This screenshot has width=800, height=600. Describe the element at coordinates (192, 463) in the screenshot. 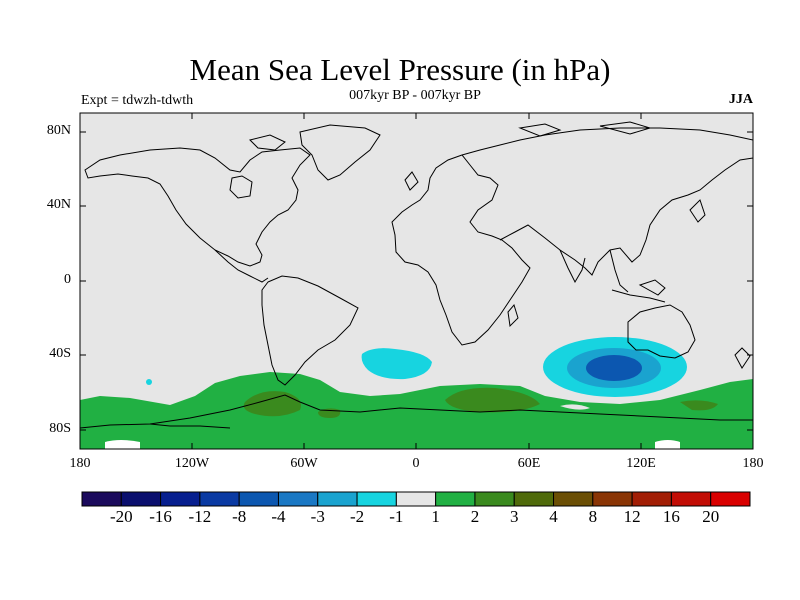

I see `lon-label-120w: 120W` at that location.